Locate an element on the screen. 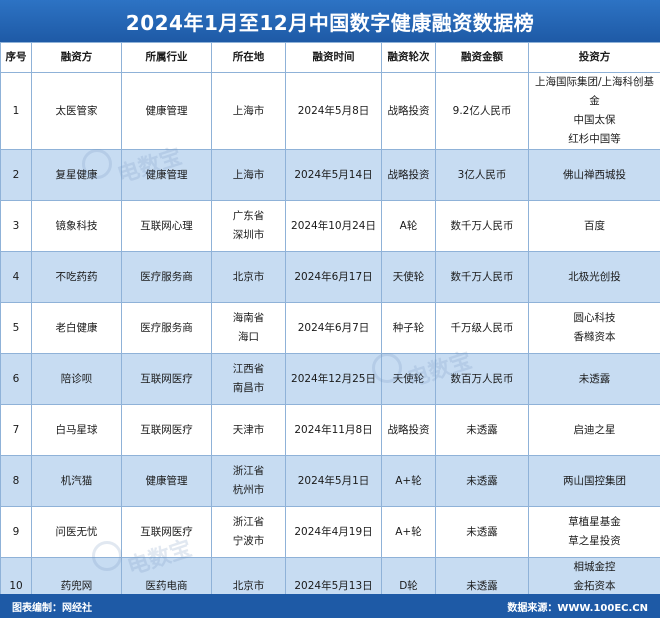  cell-company: 白马星球 is located at coordinates (76, 430).